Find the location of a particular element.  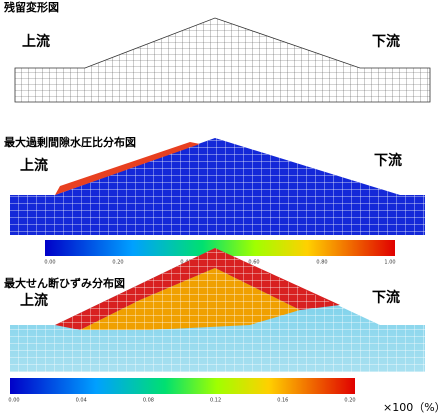

unit-label: ×100（%） is located at coordinates (411, 407).